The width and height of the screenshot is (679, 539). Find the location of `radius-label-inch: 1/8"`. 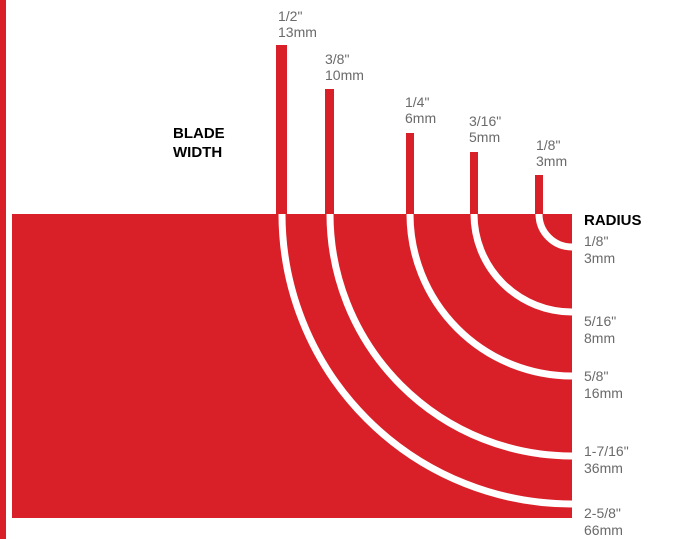

radius-label-inch: 1/8" is located at coordinates (596, 241).